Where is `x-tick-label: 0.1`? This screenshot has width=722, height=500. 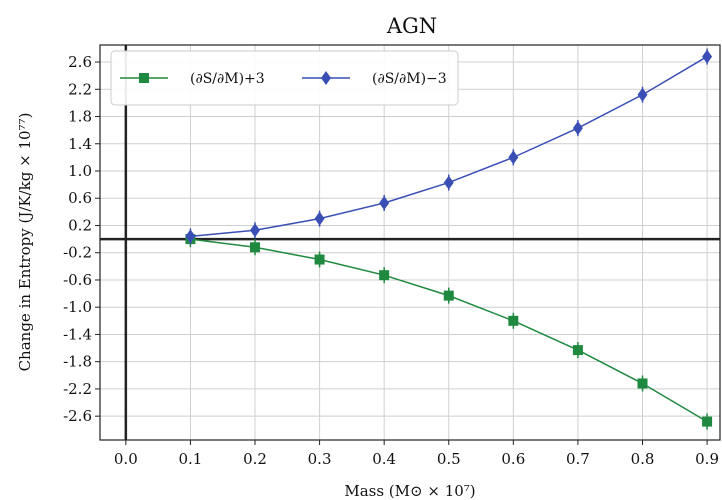 x-tick-label: 0.1 is located at coordinates (190, 459).